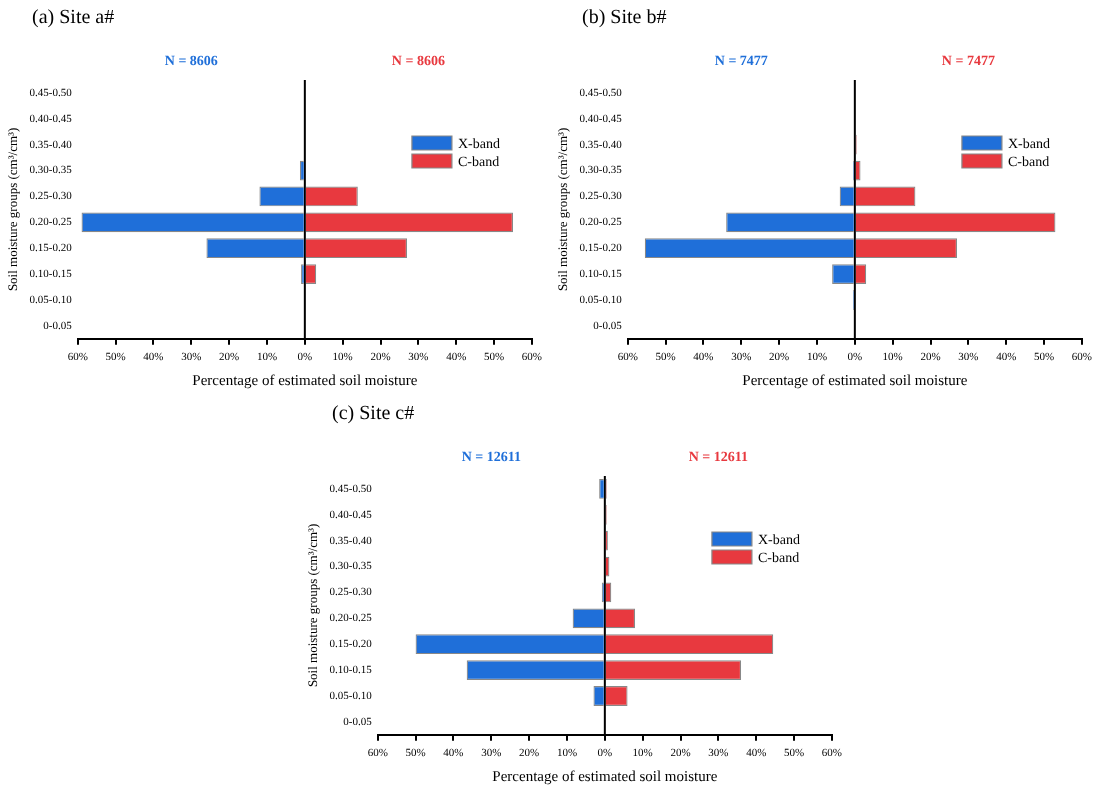 The image size is (1100, 790). Describe the element at coordinates (73, 18) in the screenshot. I see `chart-title: (a) Site a#` at that location.